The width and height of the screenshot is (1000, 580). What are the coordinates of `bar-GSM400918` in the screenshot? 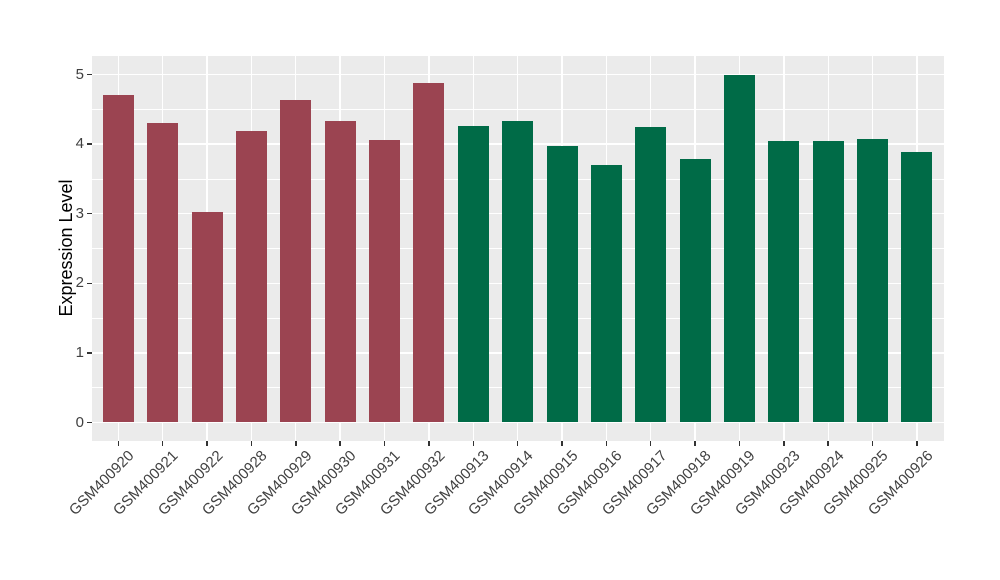 It's located at (695, 290).